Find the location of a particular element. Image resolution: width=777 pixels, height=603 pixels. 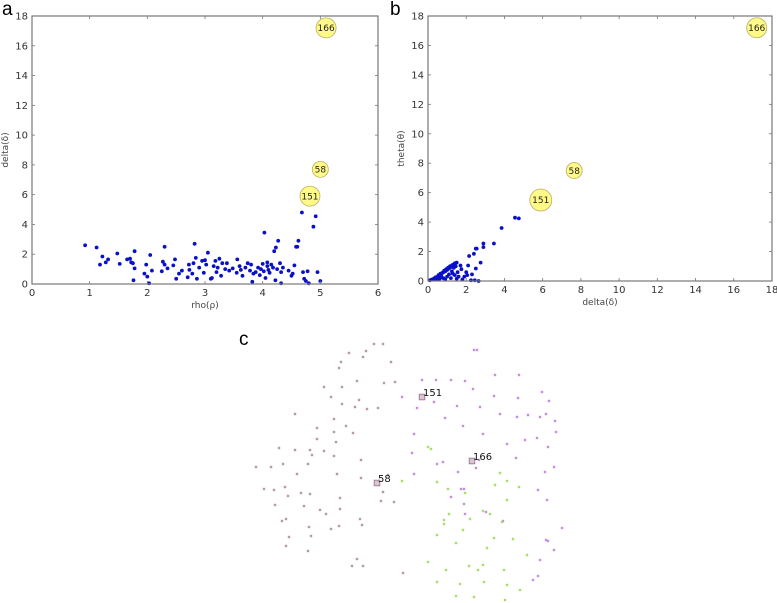

y-tick-label: 0 is located at coordinates (421, 282).